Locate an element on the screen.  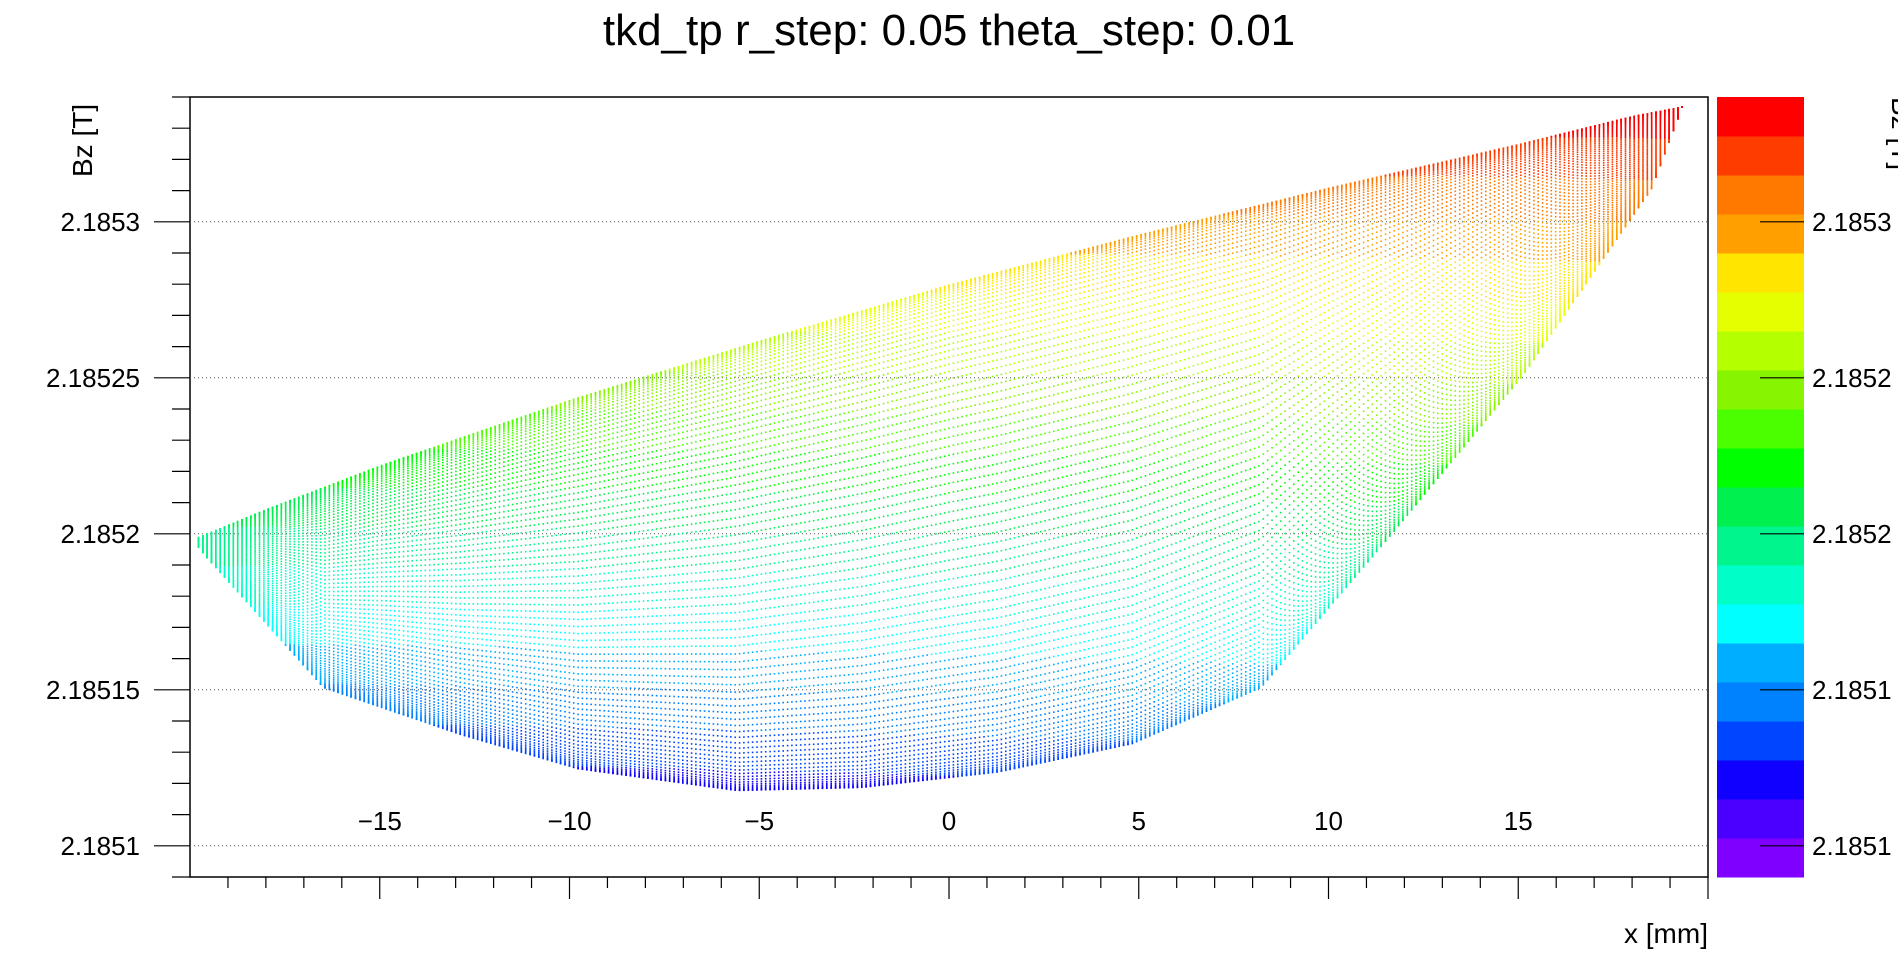
scatter-column is located at coordinates (399, 586).